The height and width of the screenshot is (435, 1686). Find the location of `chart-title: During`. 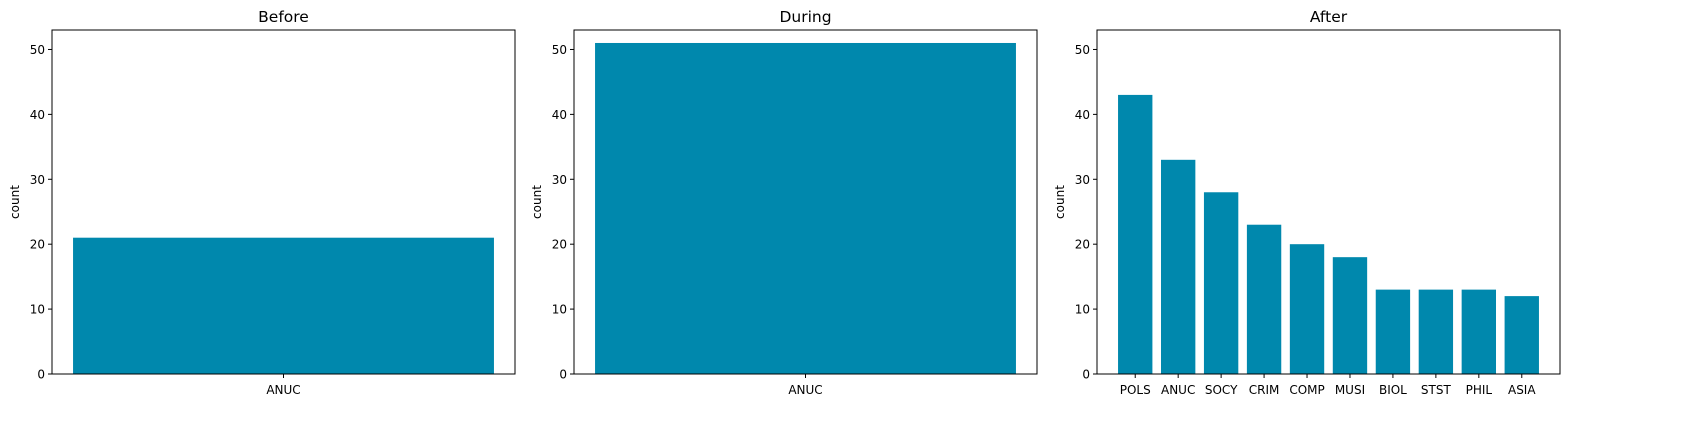

chart-title: During is located at coordinates (805, 17).